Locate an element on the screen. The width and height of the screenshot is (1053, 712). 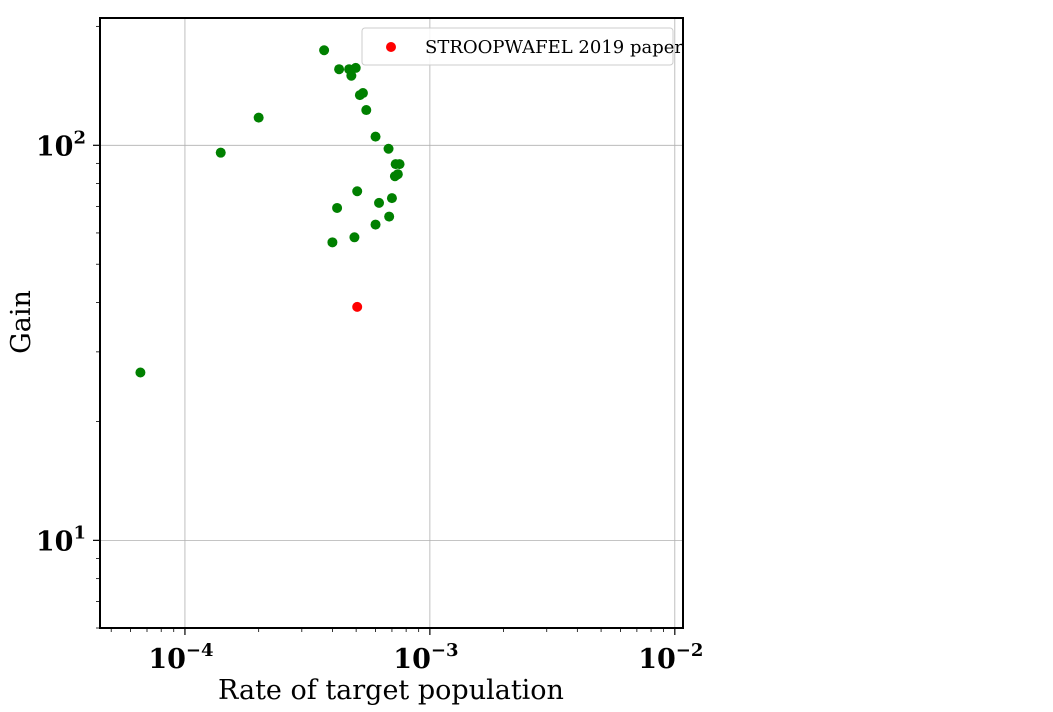
y-tick-label: 102 is located at coordinates (61, 144).